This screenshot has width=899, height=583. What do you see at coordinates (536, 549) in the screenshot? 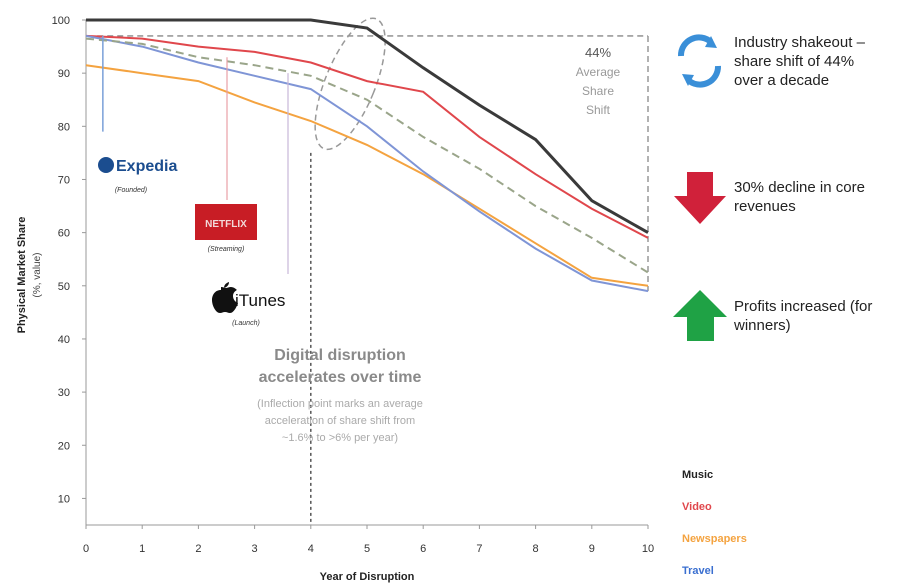
I see `x-tick-label: 8` at bounding box center [536, 549].